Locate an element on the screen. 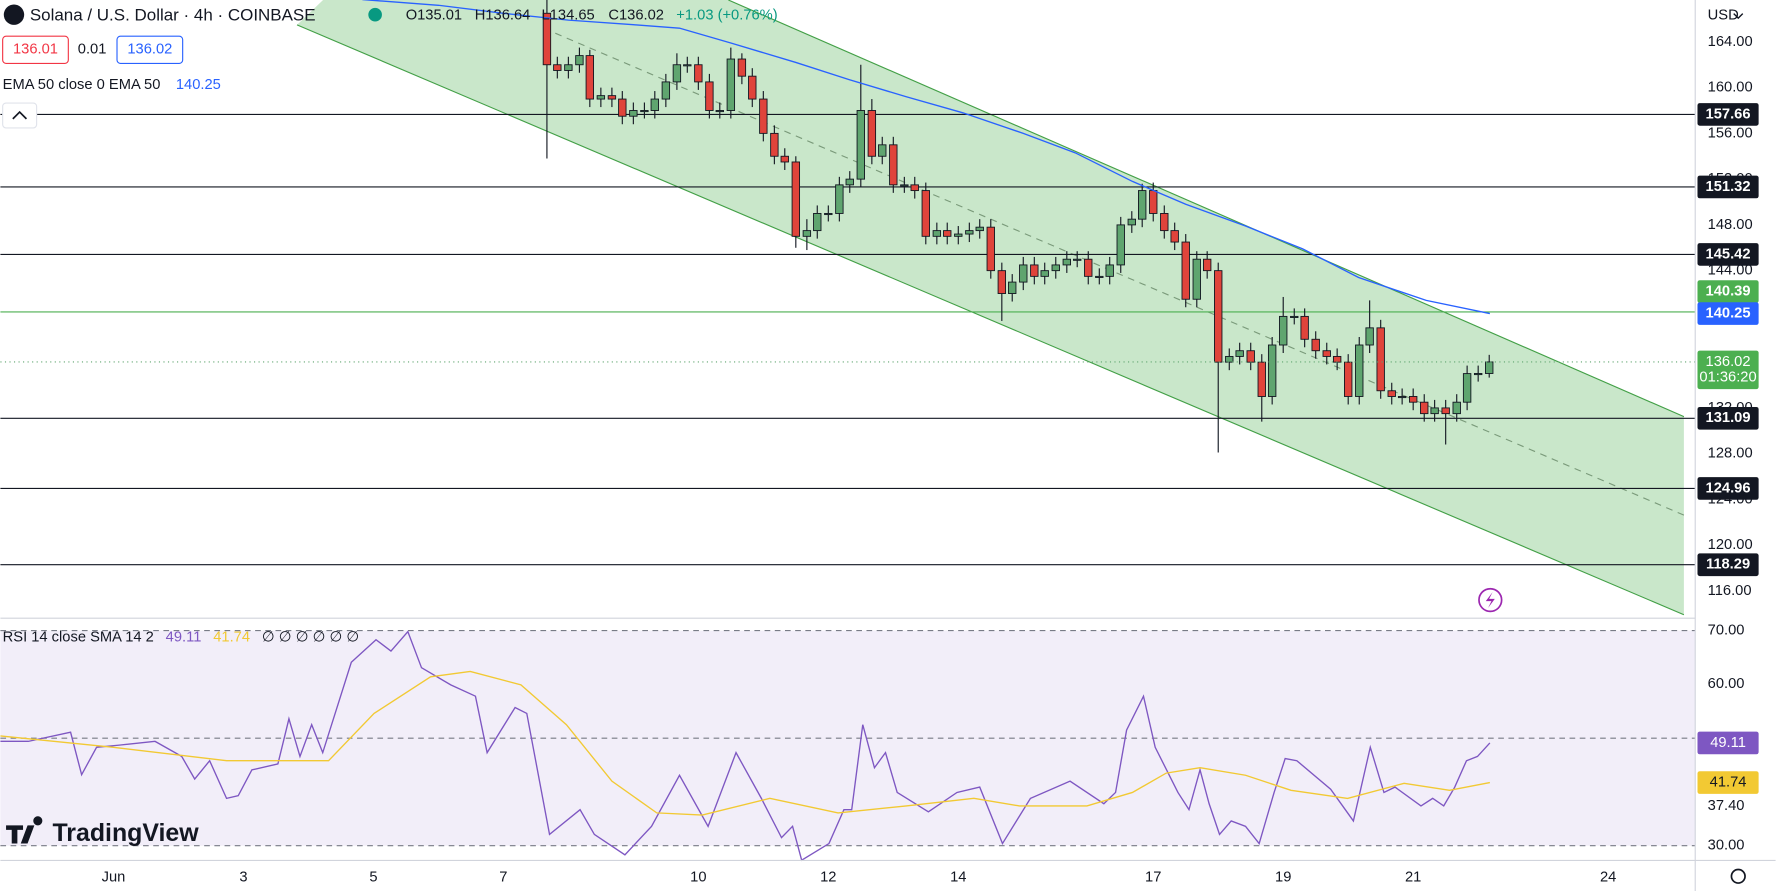 This screenshot has height=891, width=1776. ema-label-box is located at coordinates (1728, 313).